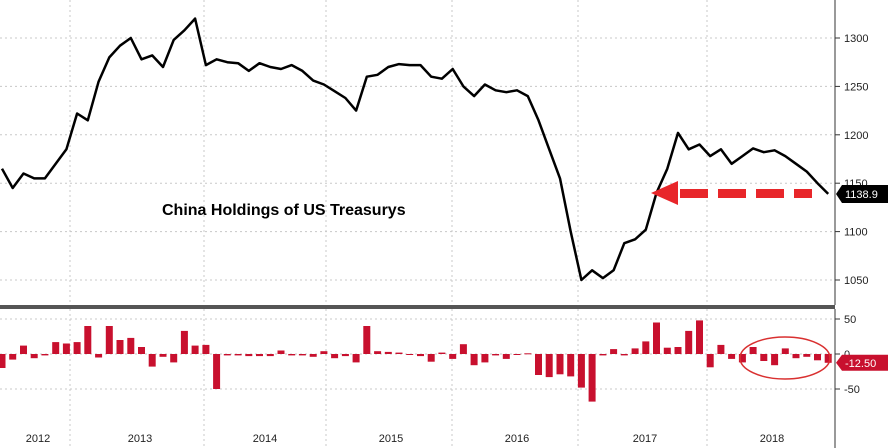  What do you see at coordinates (856, 281) in the screenshot?
I see `upper-tick-label: 1050` at bounding box center [856, 281].